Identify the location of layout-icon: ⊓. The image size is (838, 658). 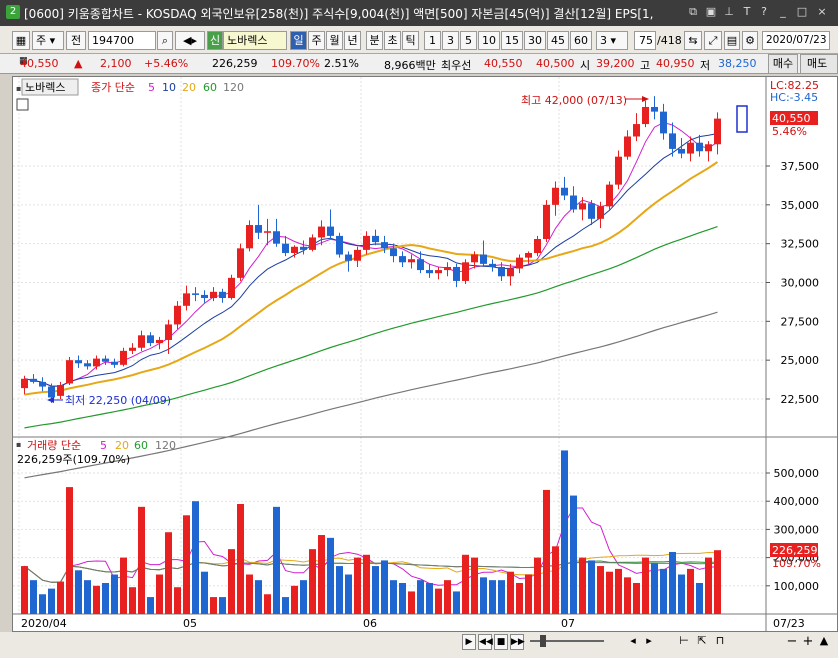
(720, 640).